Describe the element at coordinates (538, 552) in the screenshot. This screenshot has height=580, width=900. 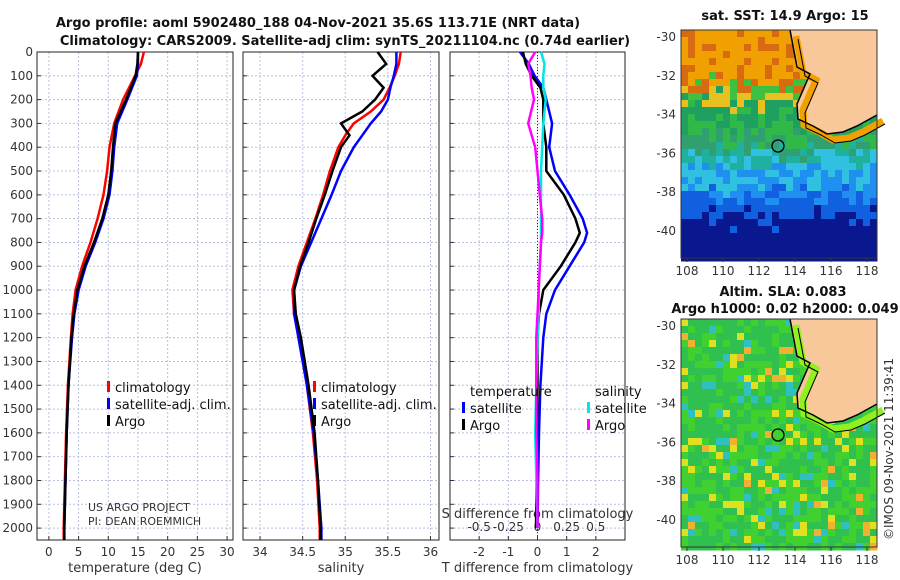
I see `x-tick-label: 0` at that location.